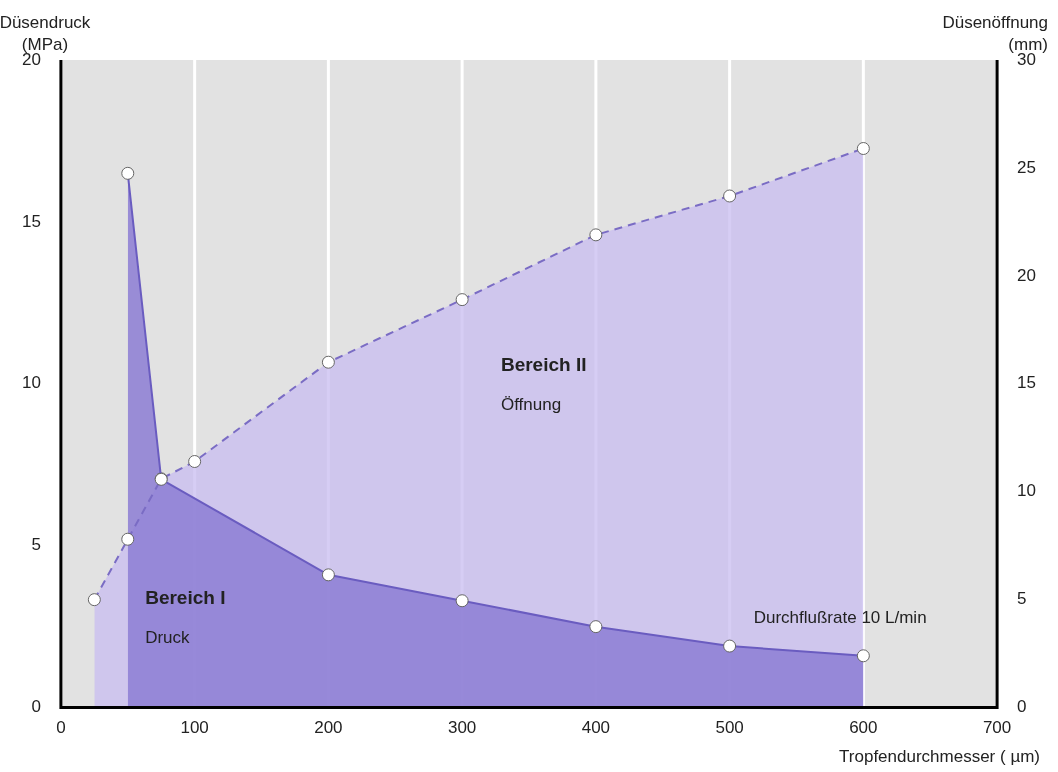 The width and height of the screenshot is (1058, 772). What do you see at coordinates (1027, 491) in the screenshot?
I see `y2-tick-label: 10` at bounding box center [1027, 491].